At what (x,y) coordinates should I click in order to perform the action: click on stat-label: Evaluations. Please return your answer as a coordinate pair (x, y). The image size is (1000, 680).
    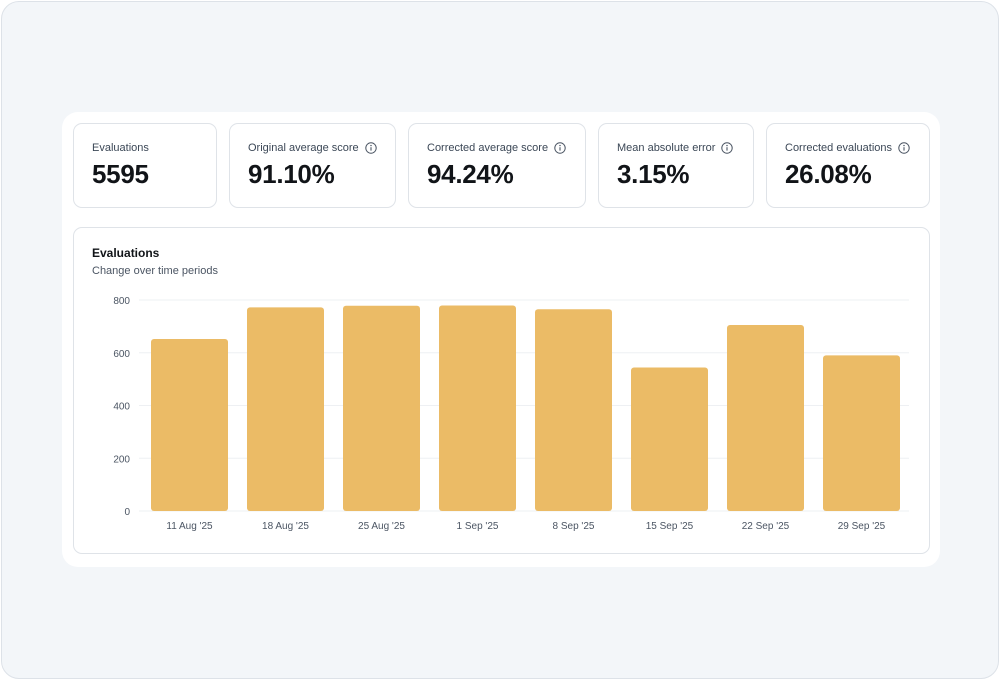
    Looking at the image, I should click on (120, 148).